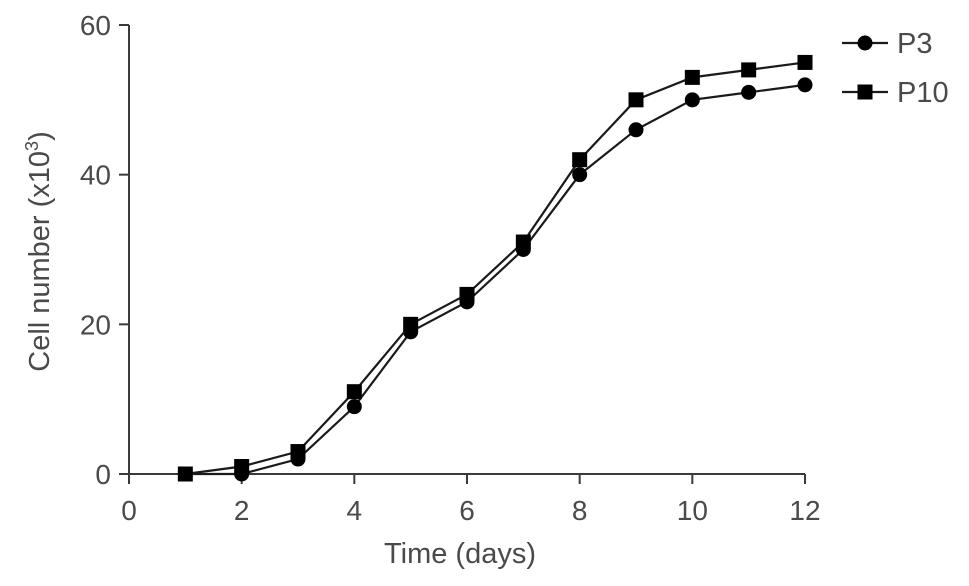 The width and height of the screenshot is (969, 586). I want to click on x-tick-label: 2, so click(242, 510).